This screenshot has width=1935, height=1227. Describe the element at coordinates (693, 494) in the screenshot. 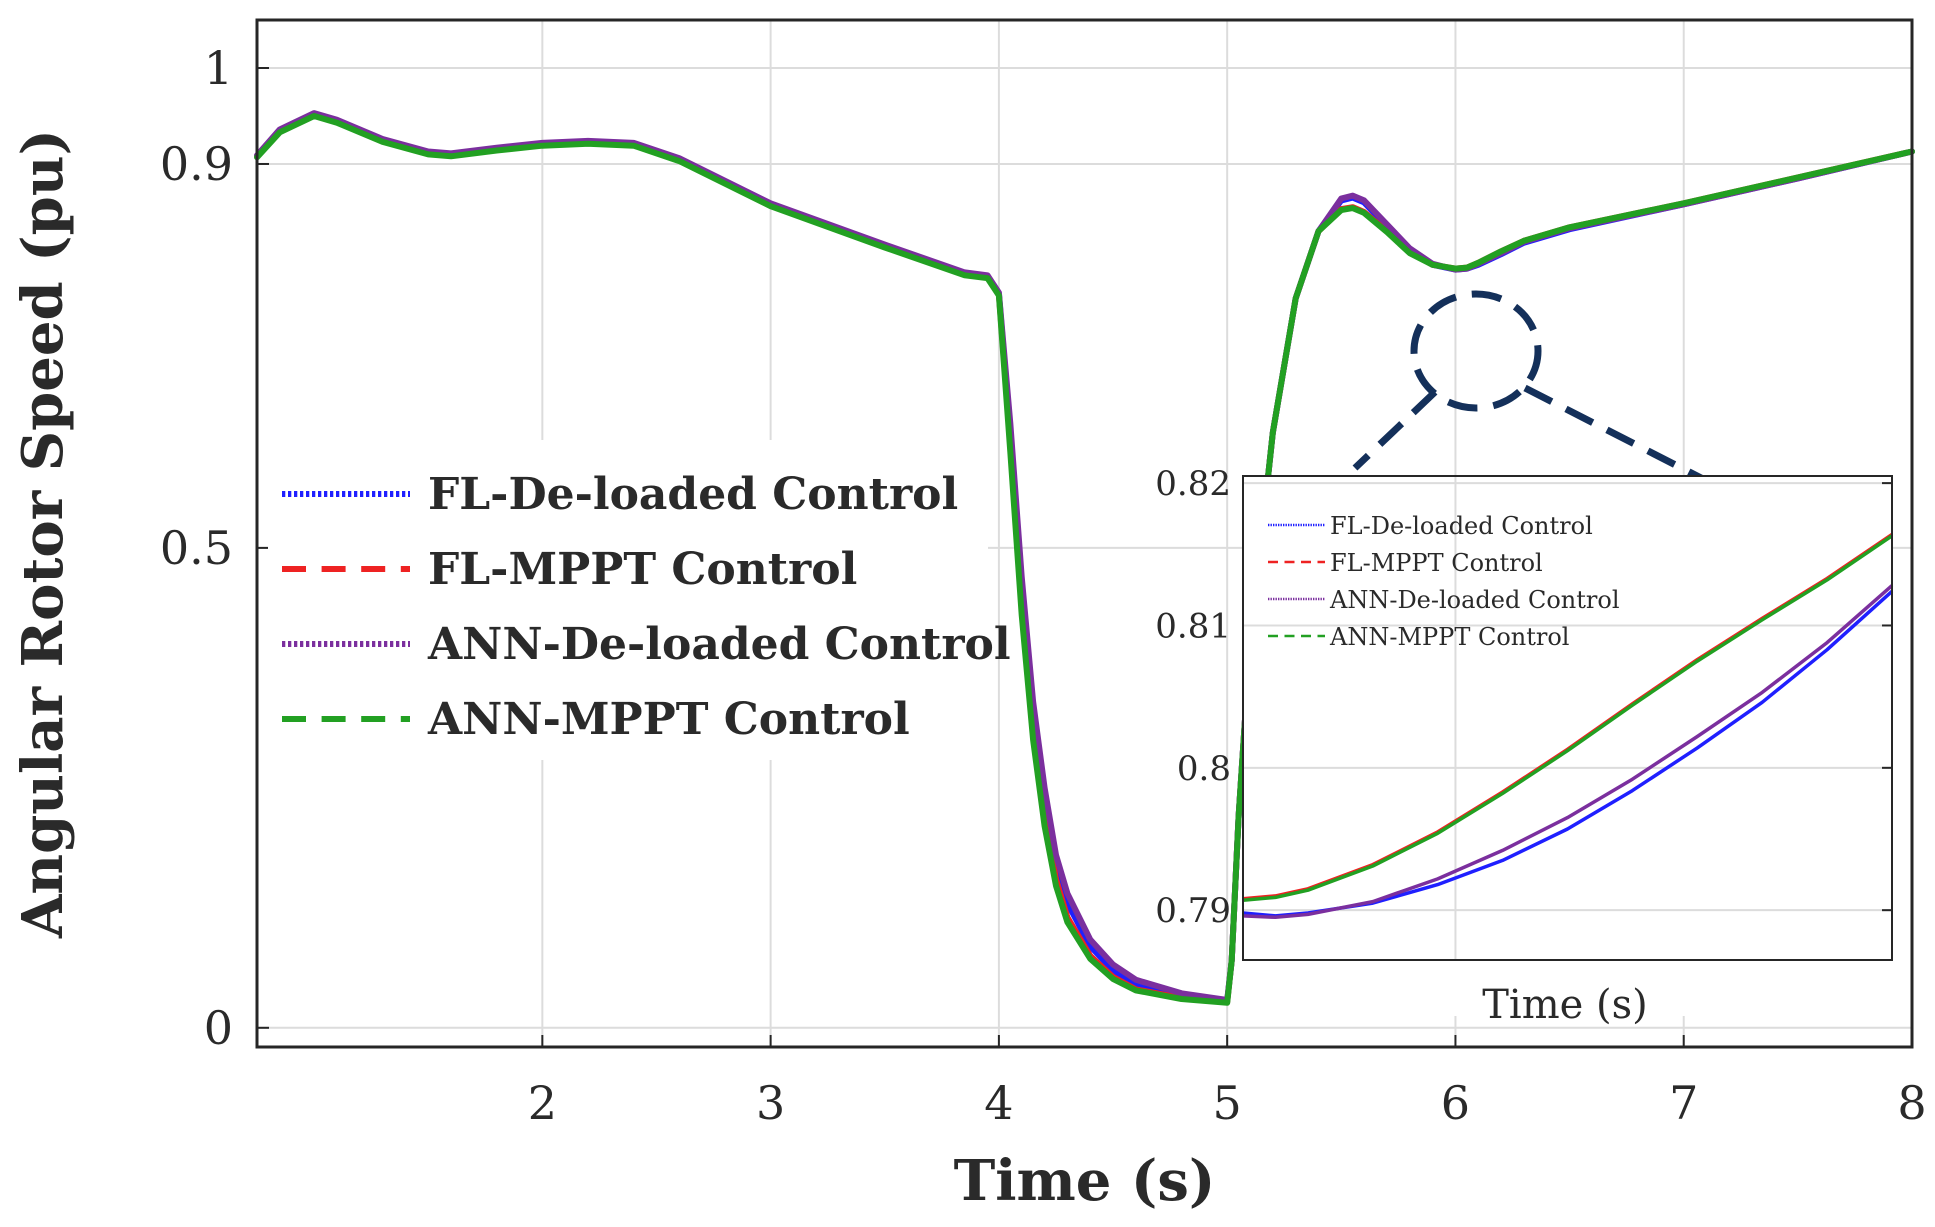

I see `legend-label-fl-deloaded: FL-De-loaded Control` at that location.